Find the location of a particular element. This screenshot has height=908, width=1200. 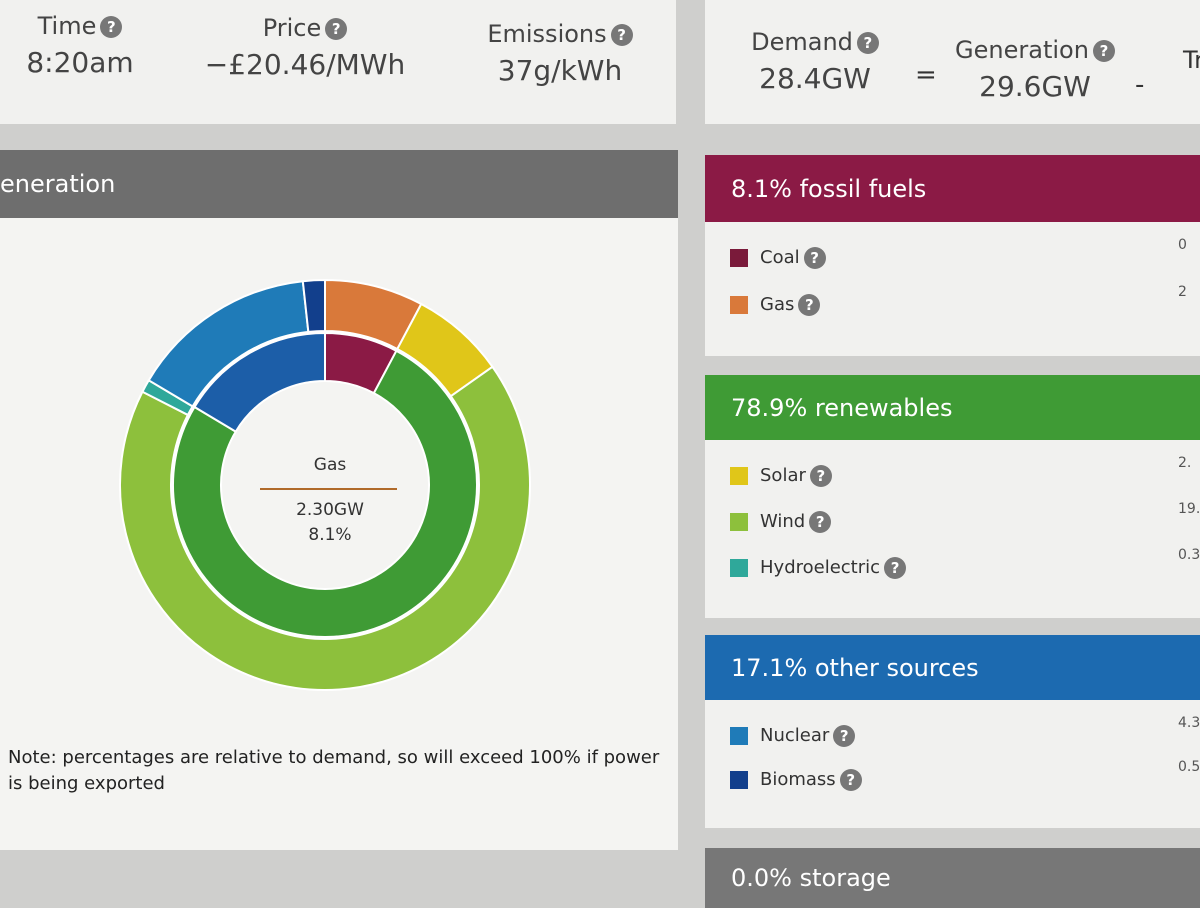

legend-item: Wind is located at coordinates (780, 522).